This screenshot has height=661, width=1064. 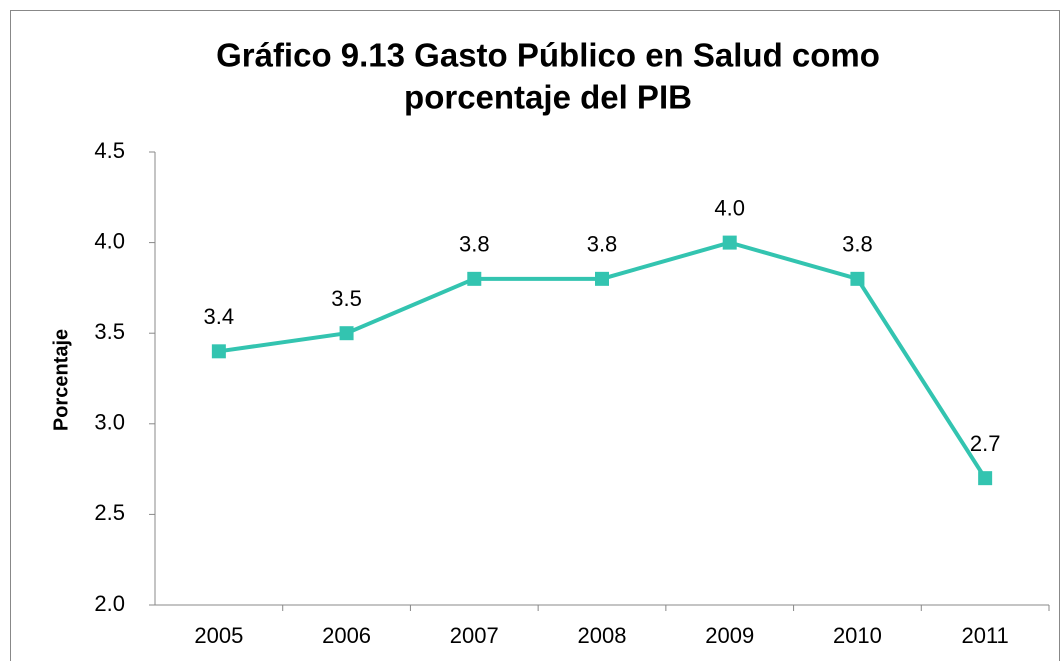 What do you see at coordinates (548, 97) in the screenshot?
I see `chart-title: porcentaje del PIB` at bounding box center [548, 97].